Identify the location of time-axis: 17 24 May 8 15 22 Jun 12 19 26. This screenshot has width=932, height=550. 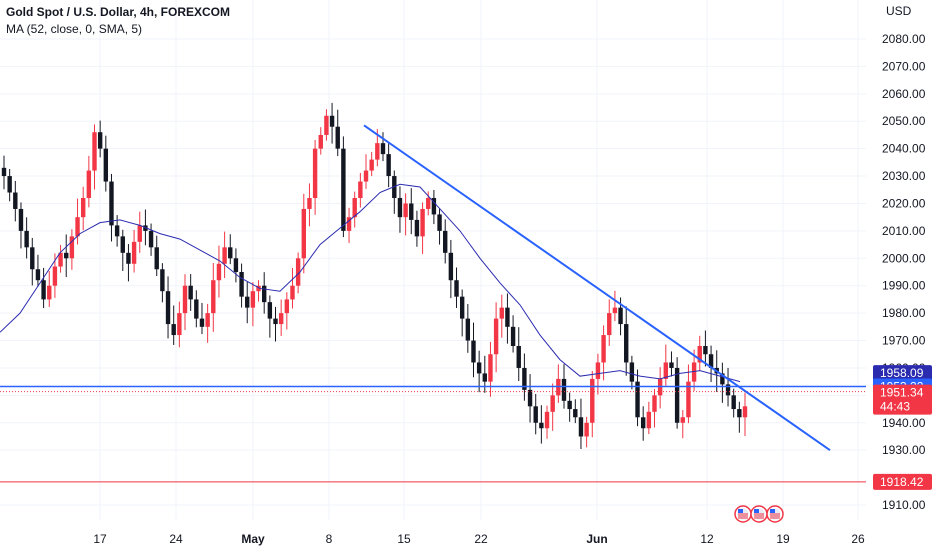
(466, 539).